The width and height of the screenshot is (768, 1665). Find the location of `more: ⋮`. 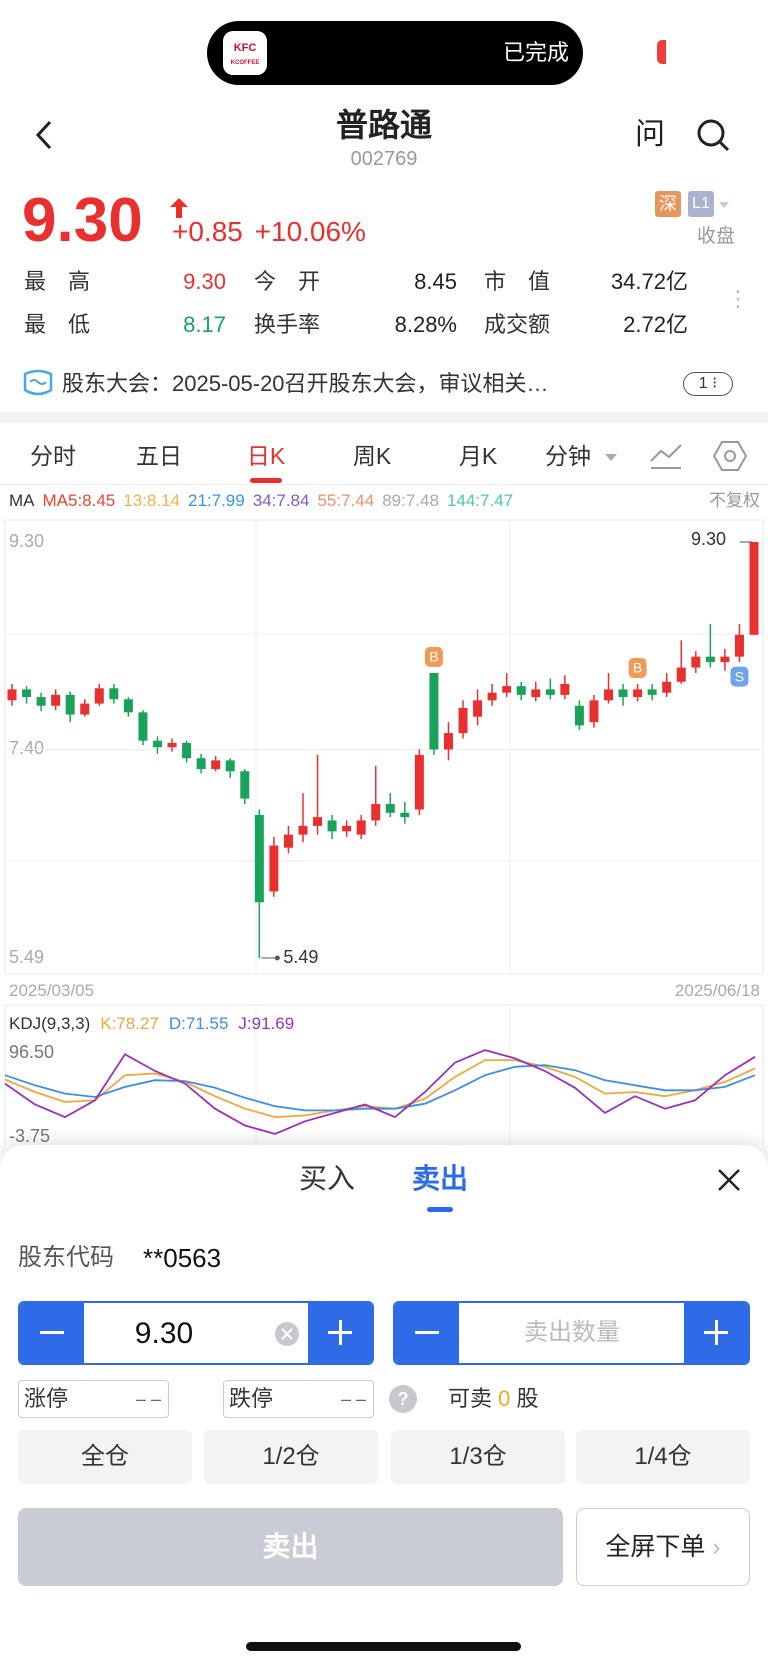

more: ⋮ is located at coordinates (738, 298).